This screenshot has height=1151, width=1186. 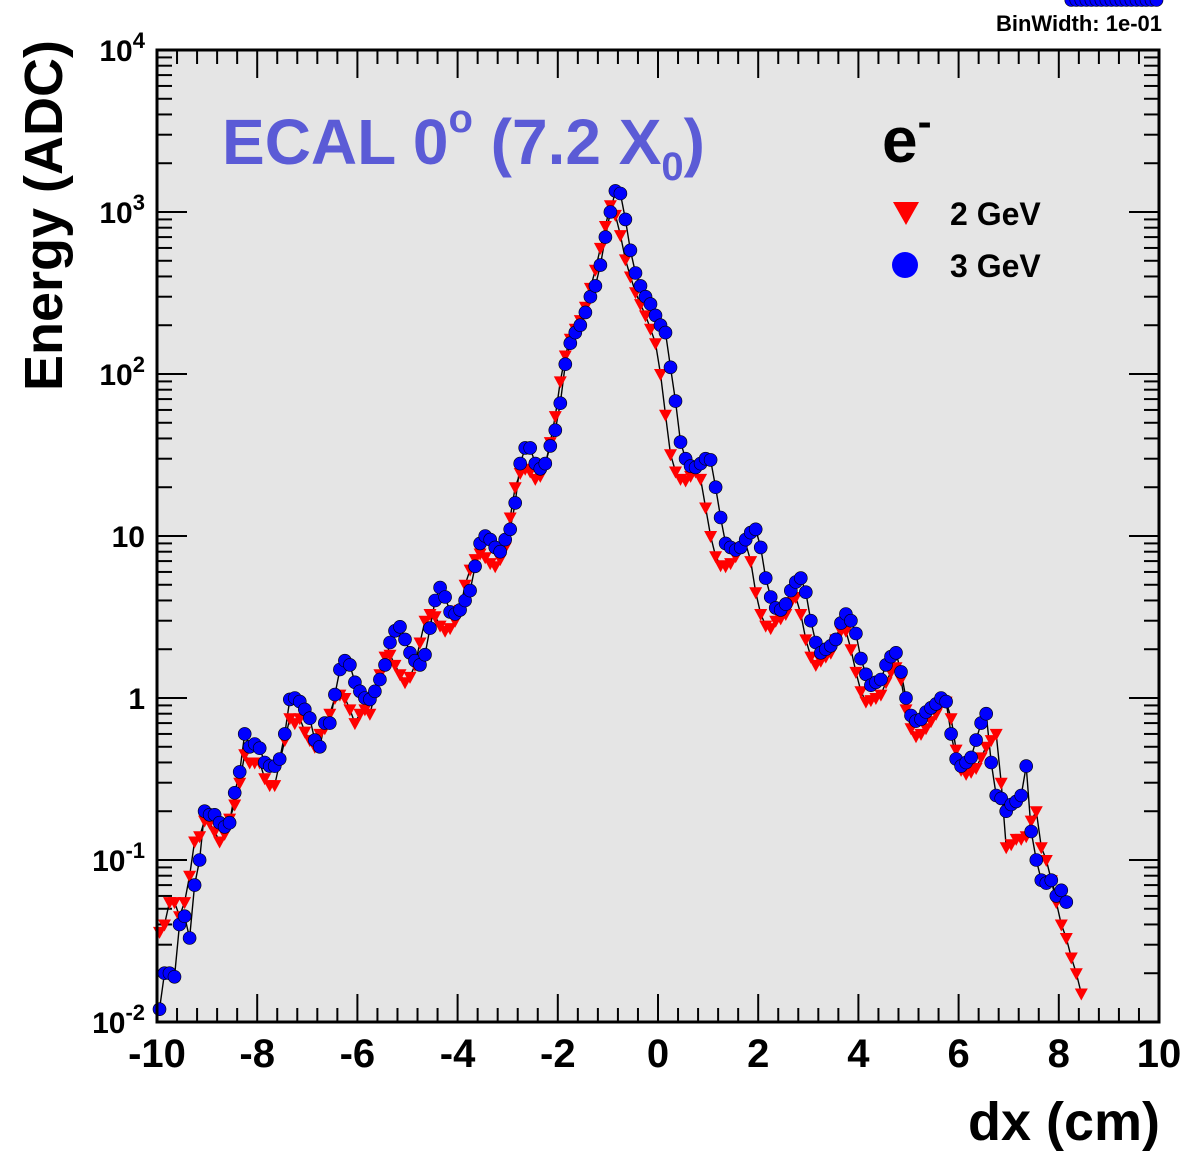 What do you see at coordinates (122, 210) in the screenshot?
I see `y-tick-label: 10³` at bounding box center [122, 210].